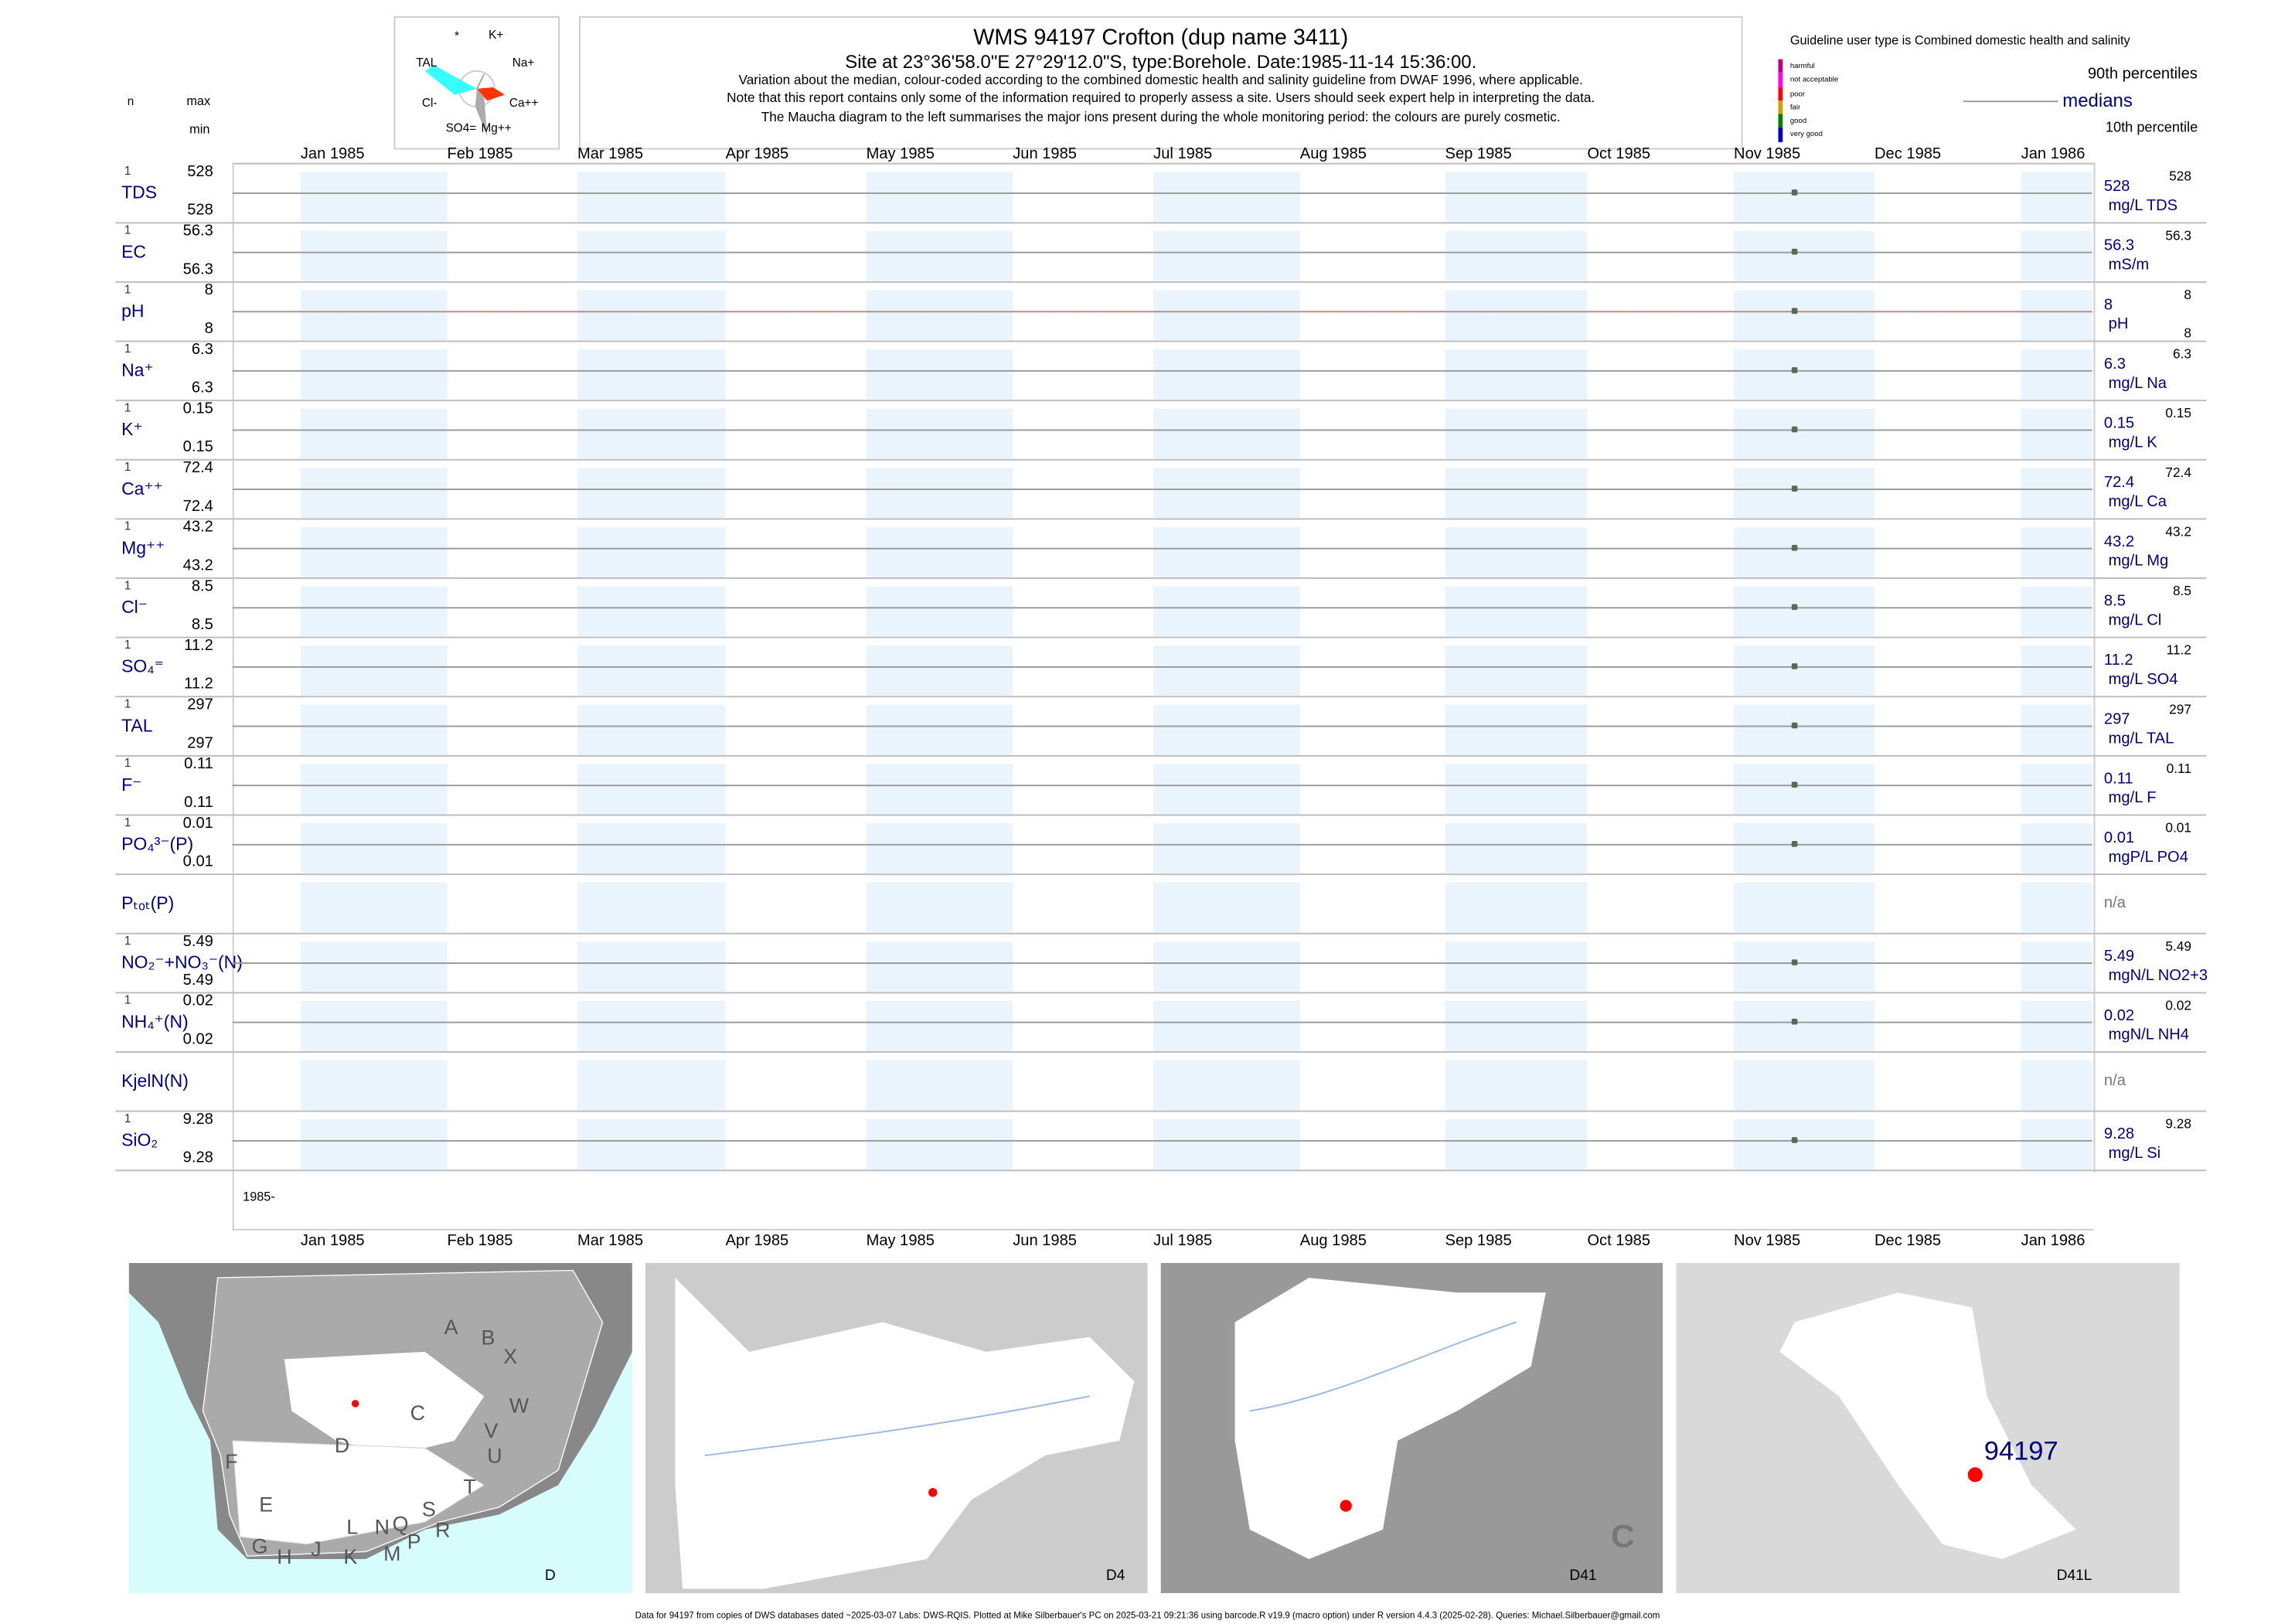  I want to click on maucha-label: TAL, so click(427, 63).